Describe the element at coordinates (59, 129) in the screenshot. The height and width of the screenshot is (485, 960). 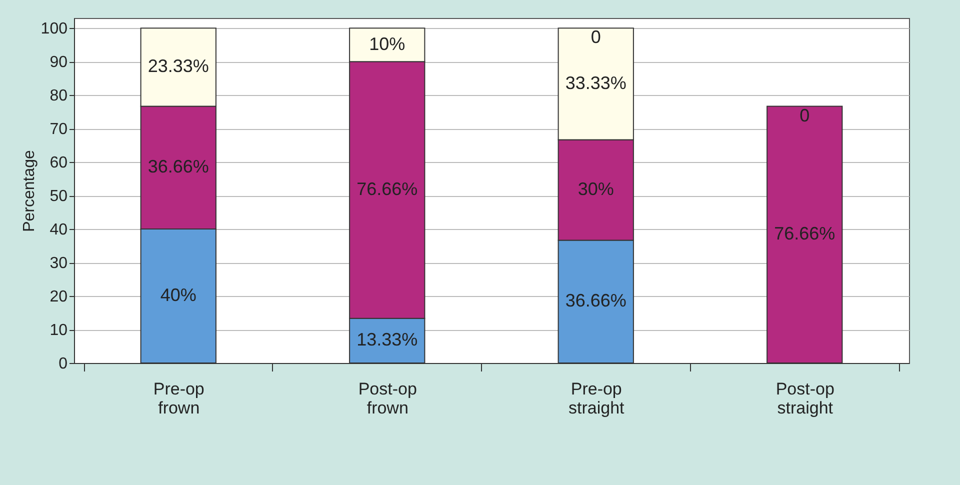
I see `y-tick-label: 70` at that location.